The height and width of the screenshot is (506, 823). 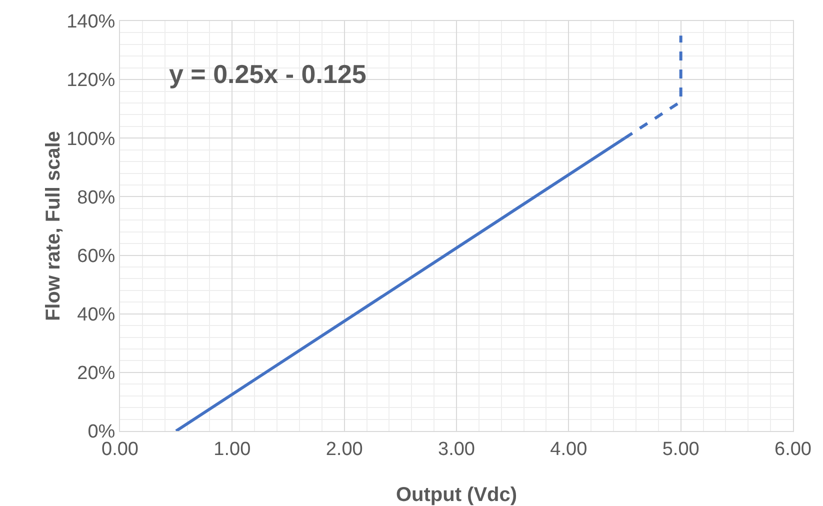 What do you see at coordinates (457, 495) in the screenshot?
I see `x-axis-title: Output (Vdc)` at bounding box center [457, 495].